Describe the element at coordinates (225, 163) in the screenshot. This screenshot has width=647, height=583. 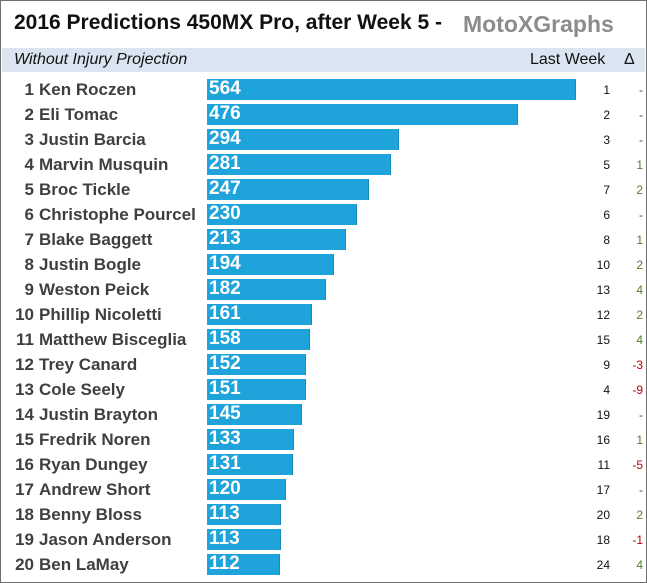
I see `bar-value-label: 281` at that location.